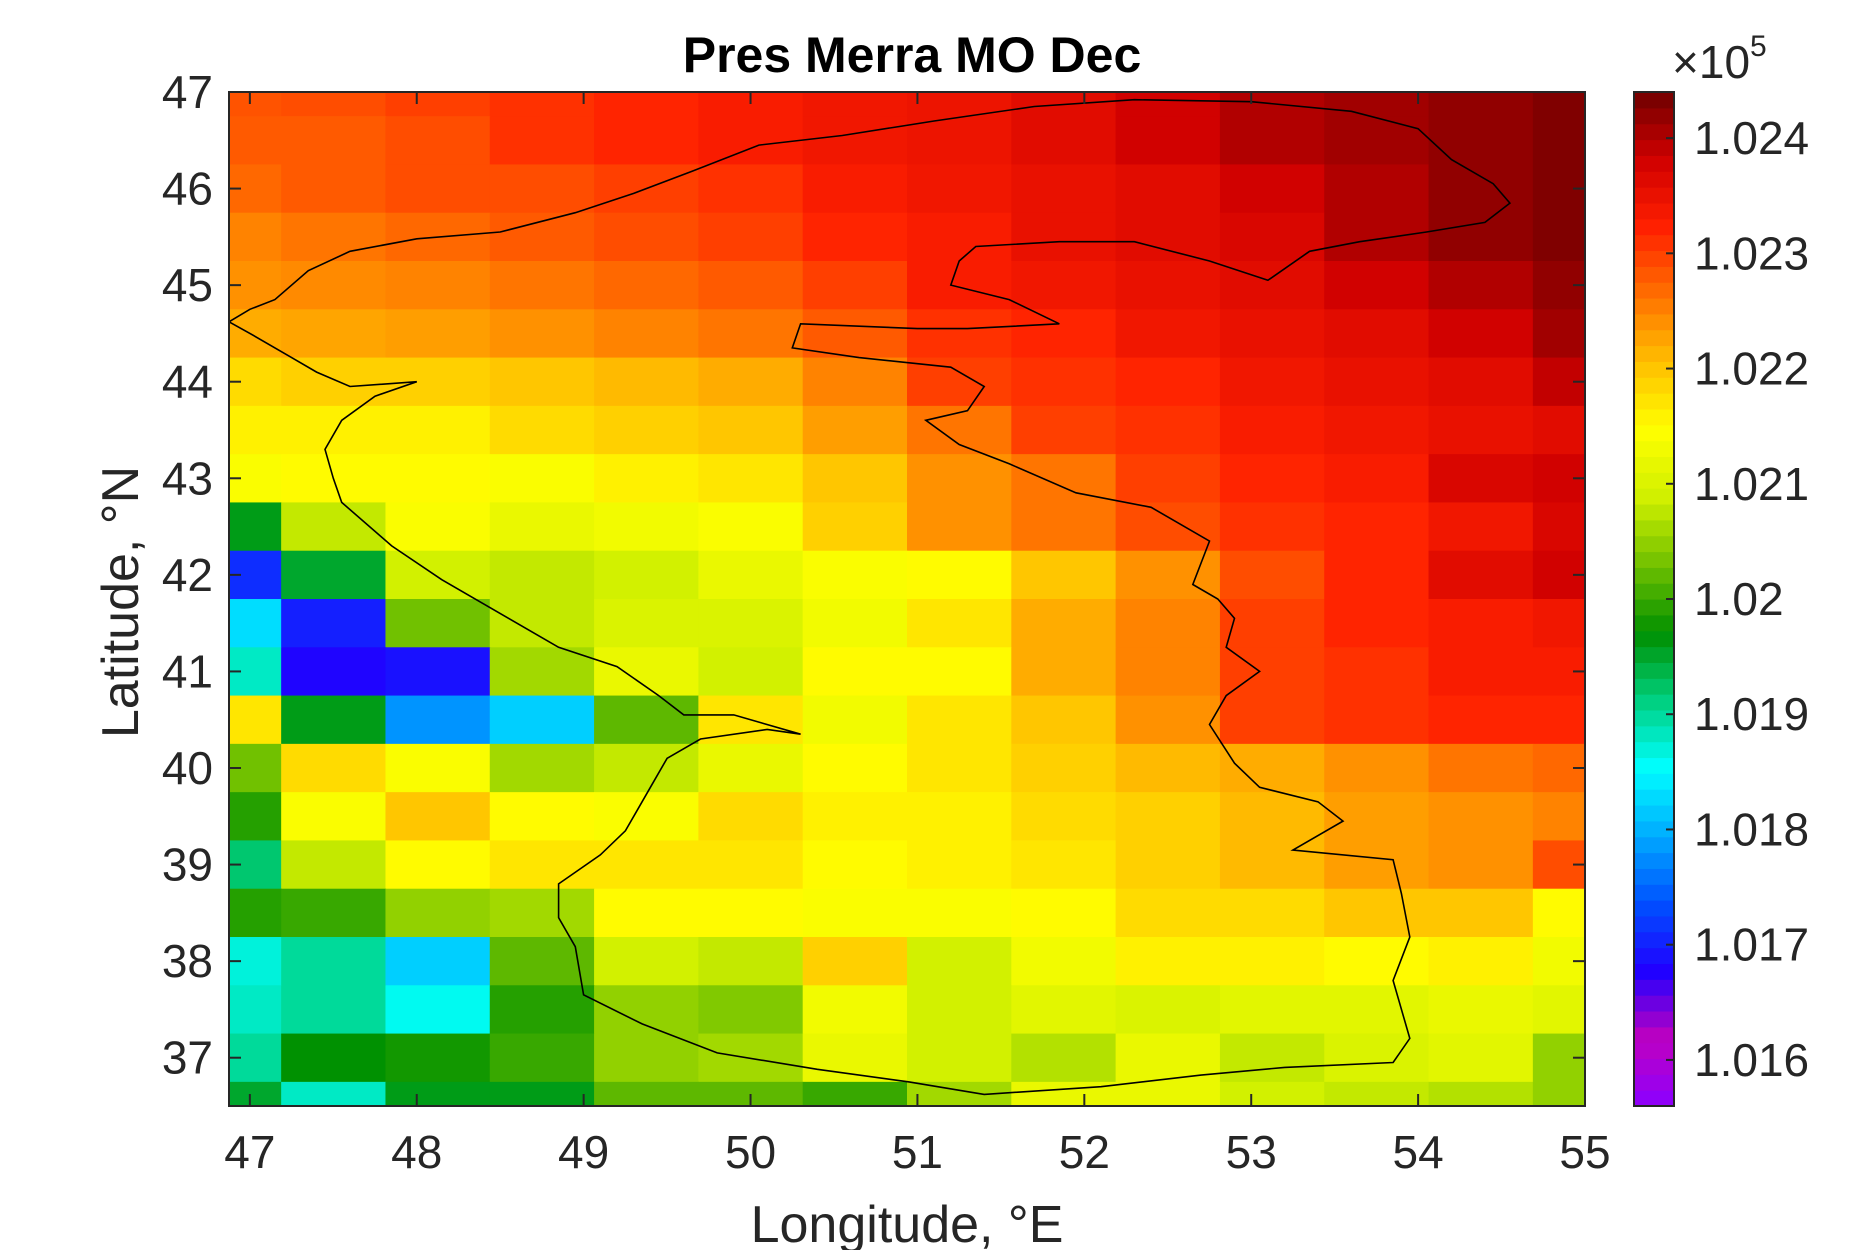 The height and width of the screenshot is (1250, 1875). Describe the element at coordinates (1711, 62) in the screenshot. I see `colorbar-exponent-base: ×10` at that location.